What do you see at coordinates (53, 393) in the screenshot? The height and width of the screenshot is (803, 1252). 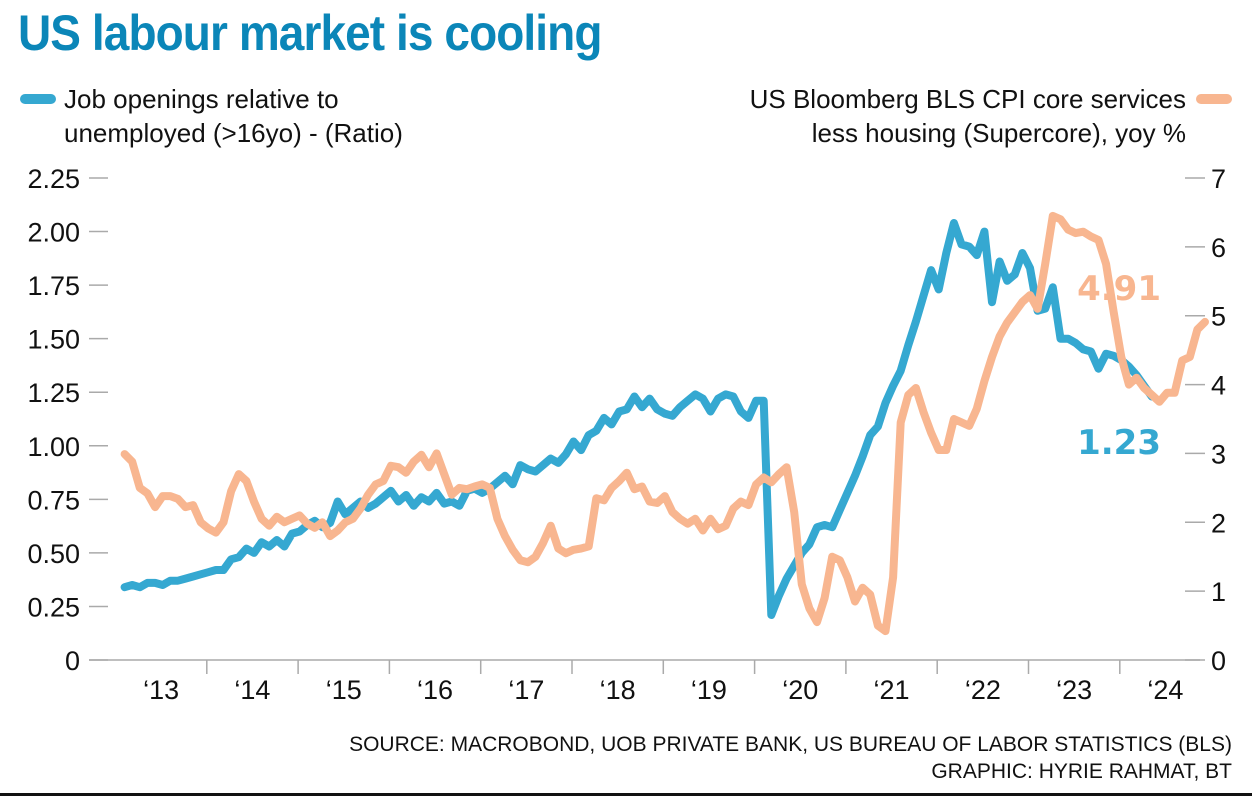 I see `left-tick-label: 1.25` at bounding box center [53, 393].